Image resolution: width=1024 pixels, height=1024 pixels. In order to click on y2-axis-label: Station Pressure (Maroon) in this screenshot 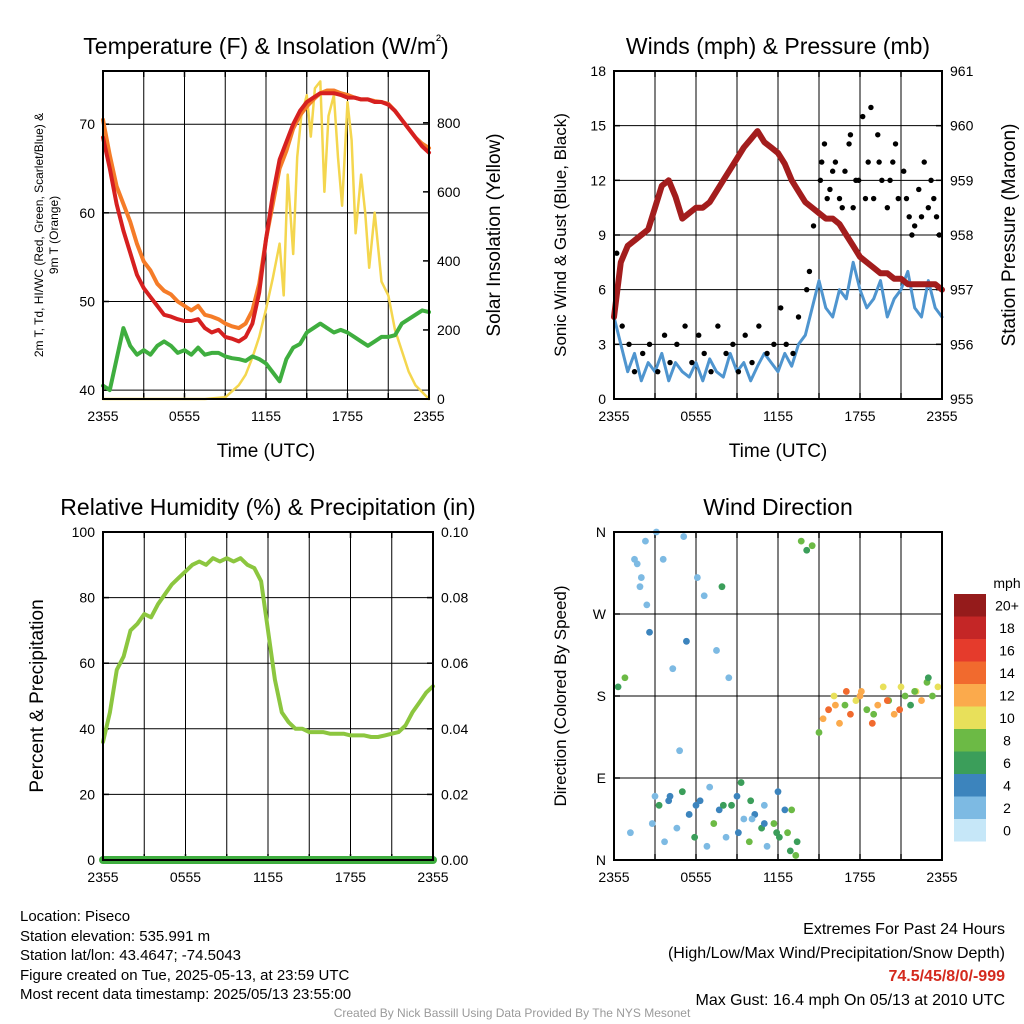, I will do `click(1009, 235)`.